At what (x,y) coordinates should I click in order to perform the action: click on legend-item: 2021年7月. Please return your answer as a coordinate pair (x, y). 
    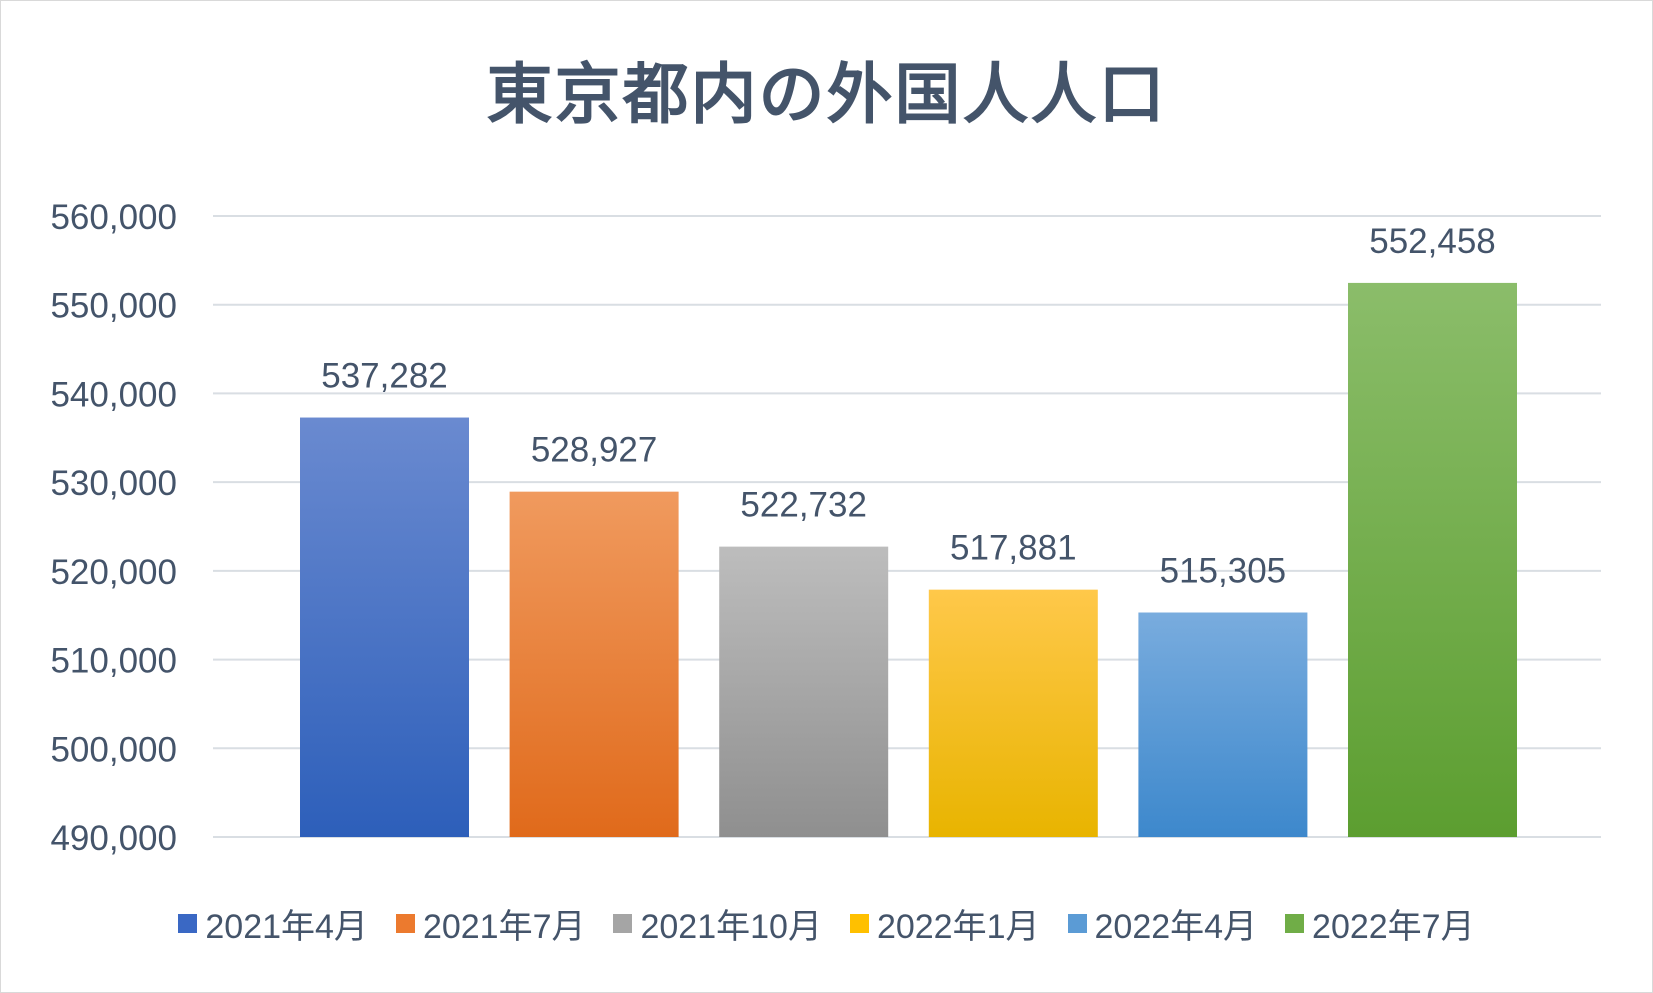
    Looking at the image, I should click on (490, 923).